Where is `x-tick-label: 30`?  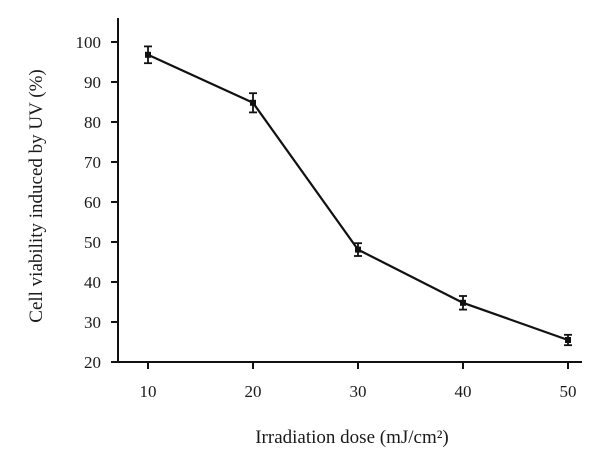
x-tick-label: 30 is located at coordinates (358, 391).